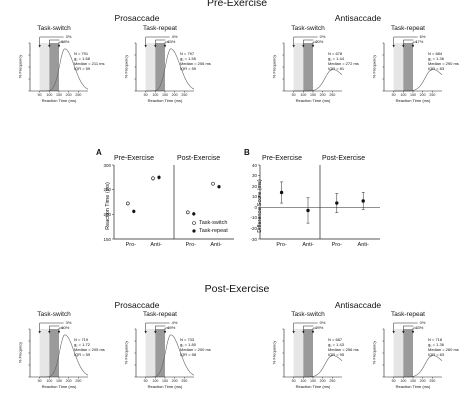  What do you see at coordinates (216, 245) in the screenshot?
I see `panel-a-x-tick-label: Anti-` at bounding box center [216, 245].